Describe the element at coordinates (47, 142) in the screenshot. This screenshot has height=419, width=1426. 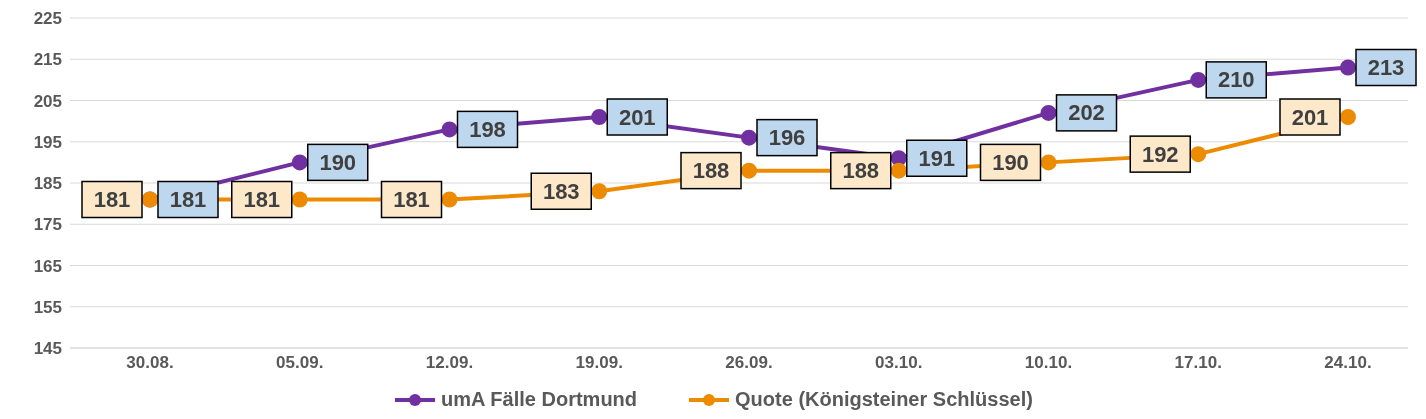
I see `y-tick-label: 195` at that location.